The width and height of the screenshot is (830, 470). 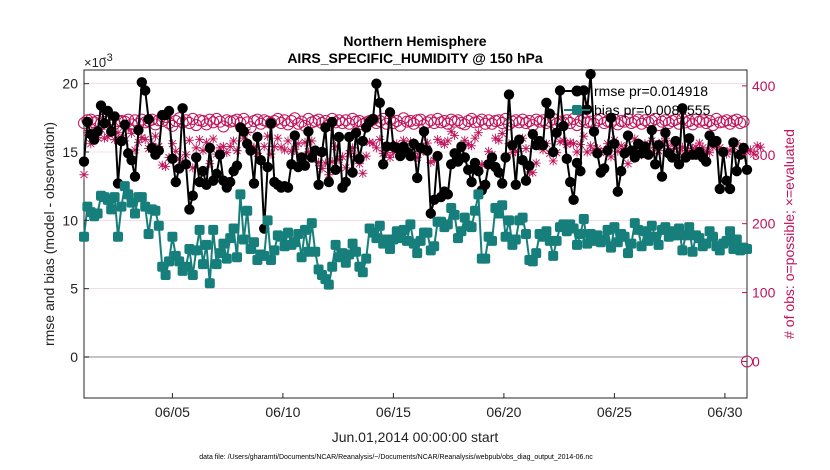 I want to click on legend-bias-marker, so click(x=577, y=110).